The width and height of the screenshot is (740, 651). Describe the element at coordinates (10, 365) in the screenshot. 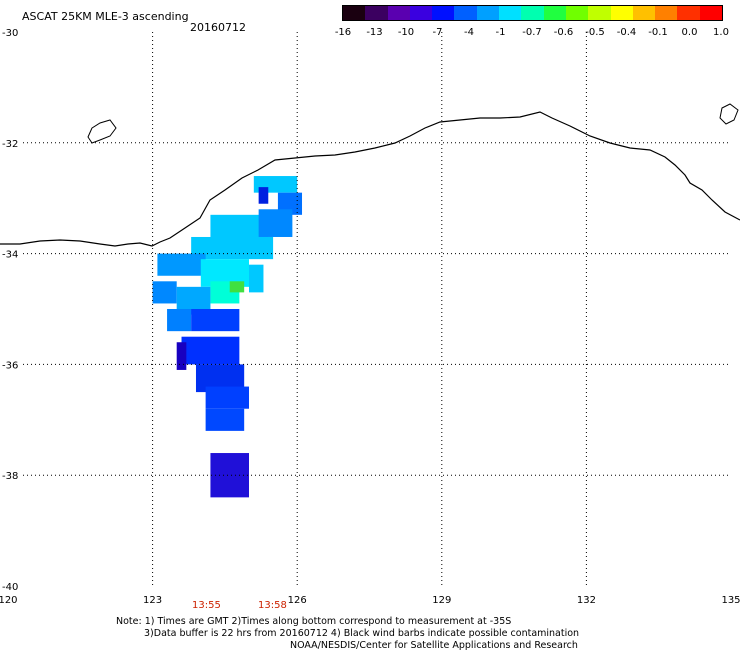

I see `lat-tick-label: -36` at that location.